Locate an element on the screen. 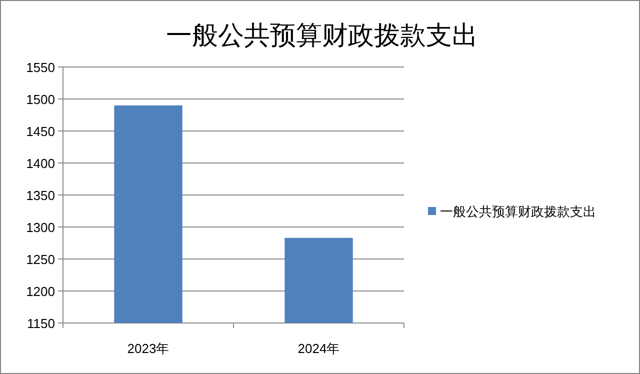 The width and height of the screenshot is (640, 374). legend-label: 一般公共预算财政拨款支出 is located at coordinates (518, 211).